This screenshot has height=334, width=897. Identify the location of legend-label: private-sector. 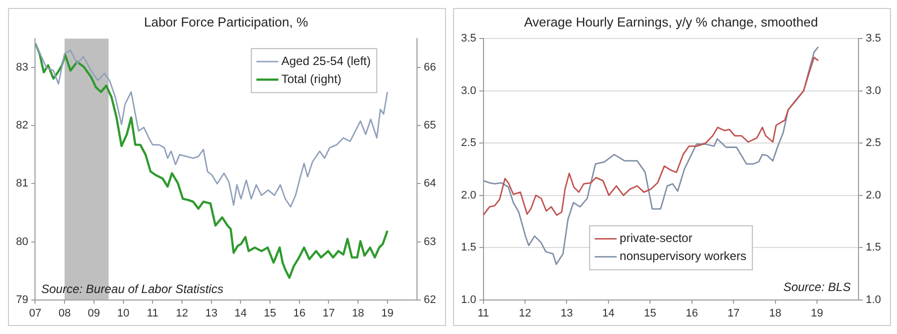
(656, 238).